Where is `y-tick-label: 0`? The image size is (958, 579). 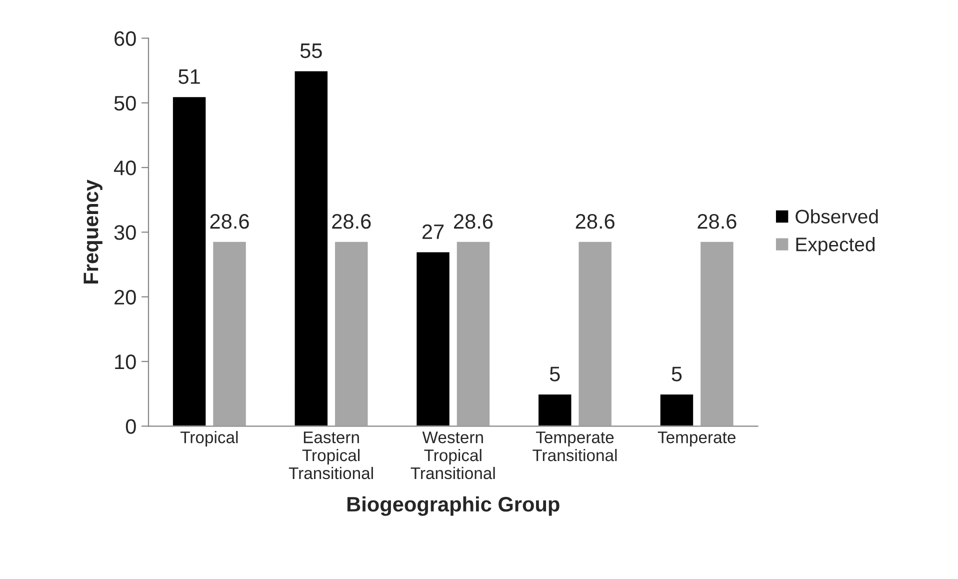 y-tick-label: 0 is located at coordinates (131, 426).